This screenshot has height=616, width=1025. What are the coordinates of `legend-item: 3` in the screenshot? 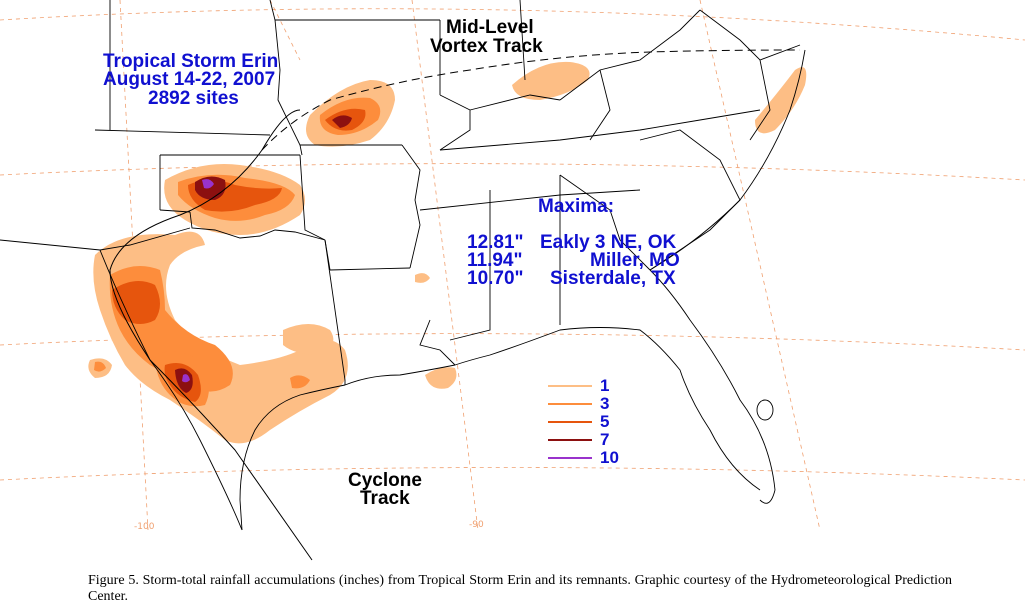 It's located at (579, 403).